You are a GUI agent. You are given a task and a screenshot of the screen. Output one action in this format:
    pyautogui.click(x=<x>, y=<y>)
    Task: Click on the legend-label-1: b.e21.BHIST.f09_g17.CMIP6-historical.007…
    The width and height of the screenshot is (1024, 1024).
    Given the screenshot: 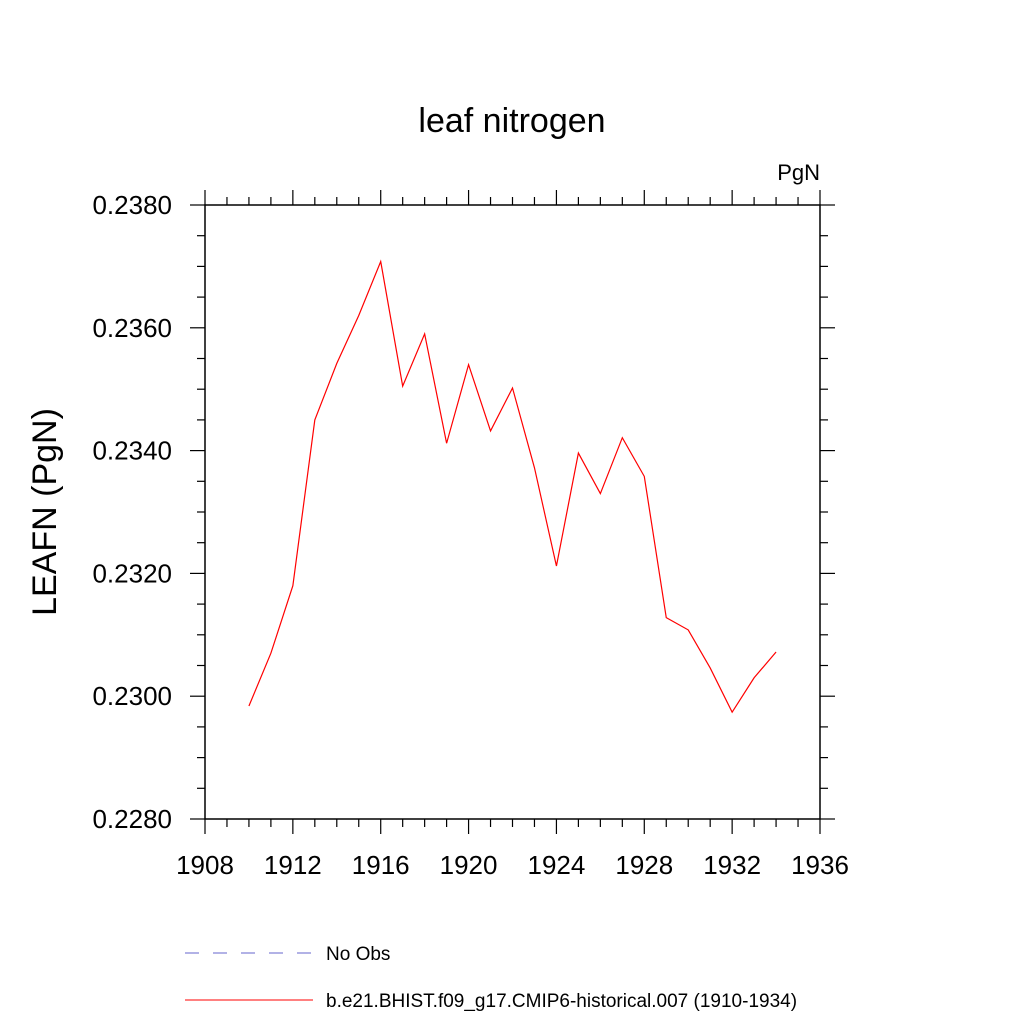 What is the action you would take?
    pyautogui.click(x=561, y=1001)
    